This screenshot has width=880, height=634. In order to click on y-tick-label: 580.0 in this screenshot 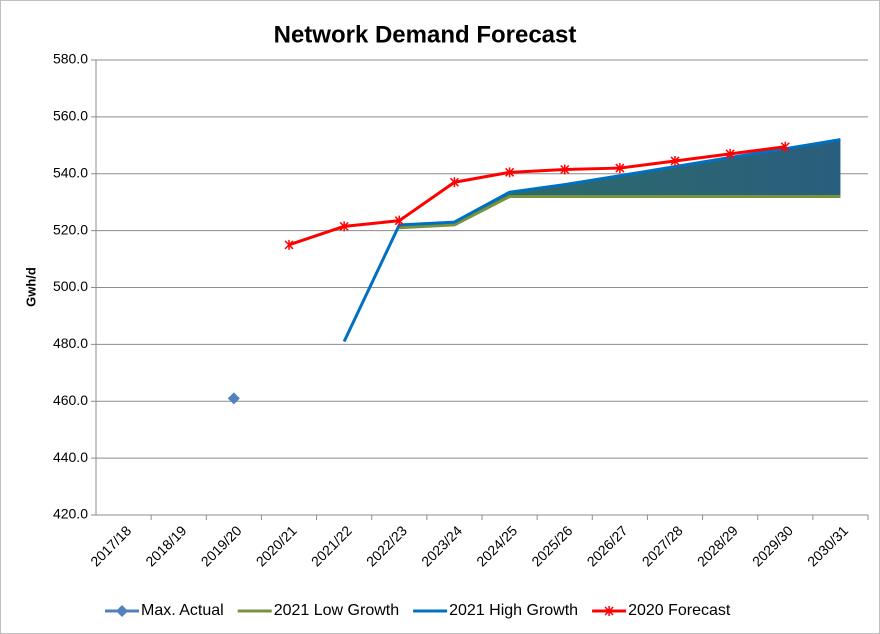, I will do `click(70, 59)`.